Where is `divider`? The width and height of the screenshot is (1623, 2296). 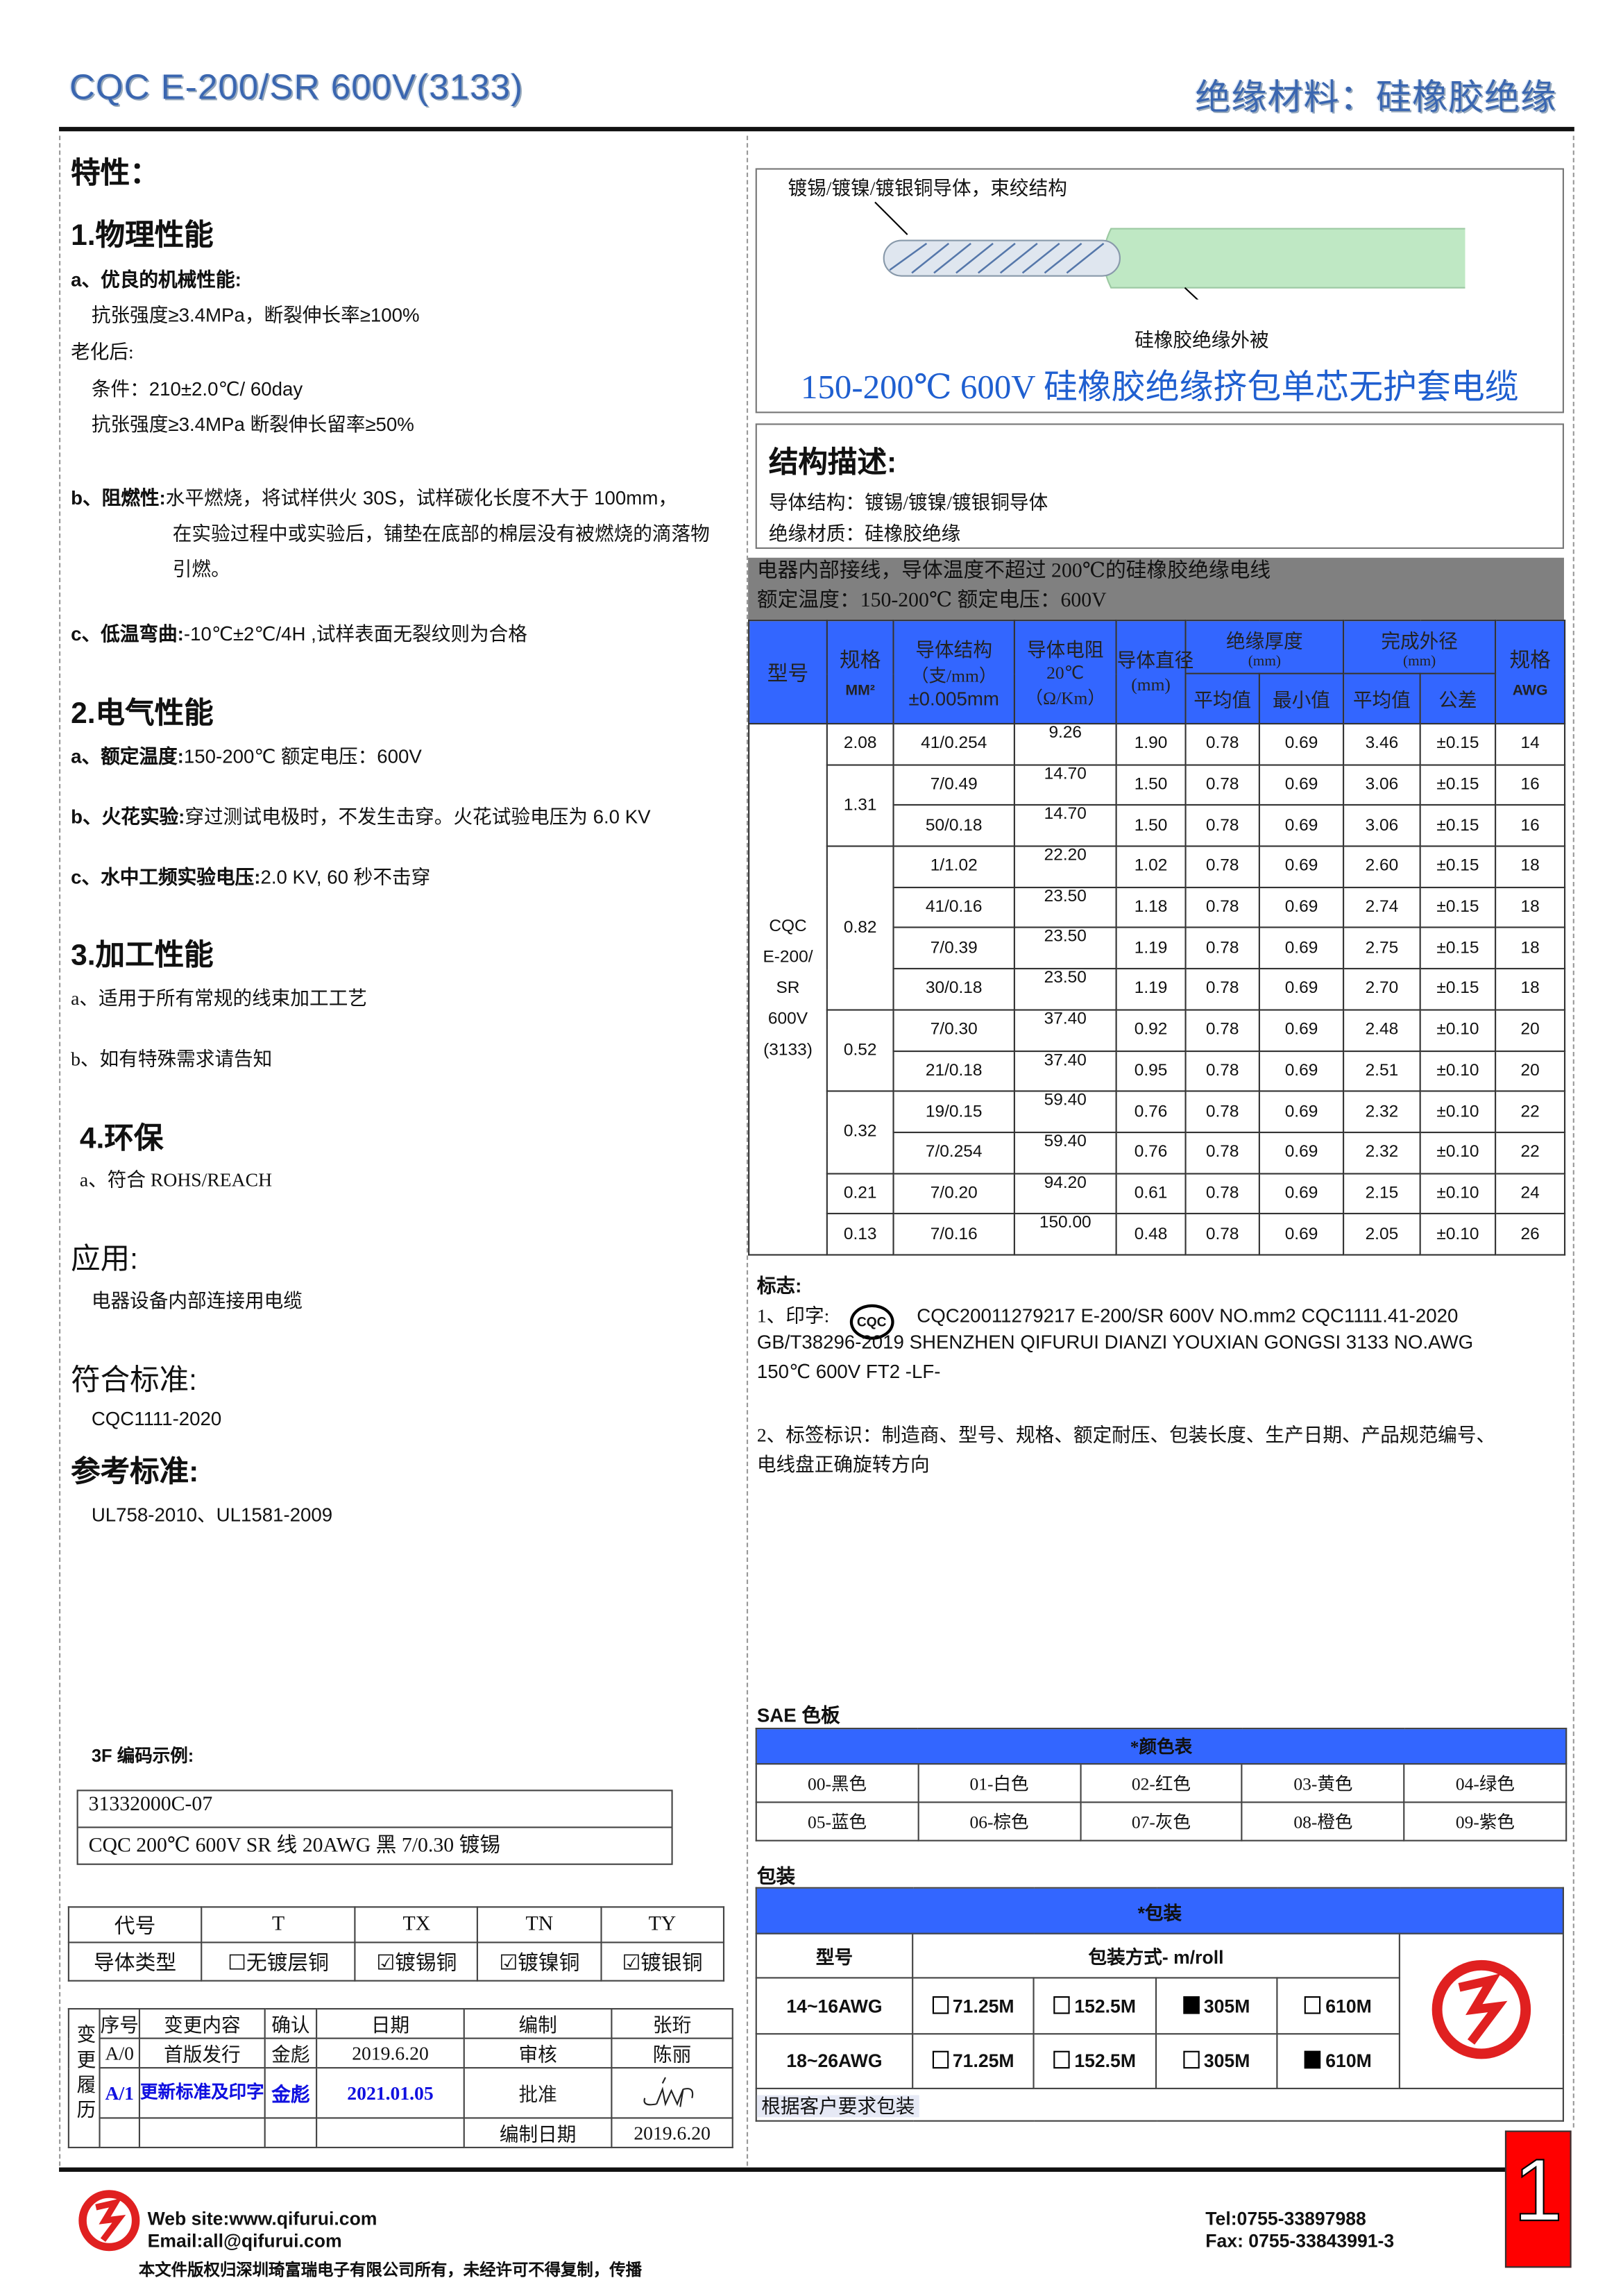 divider is located at coordinates (747, 1150).